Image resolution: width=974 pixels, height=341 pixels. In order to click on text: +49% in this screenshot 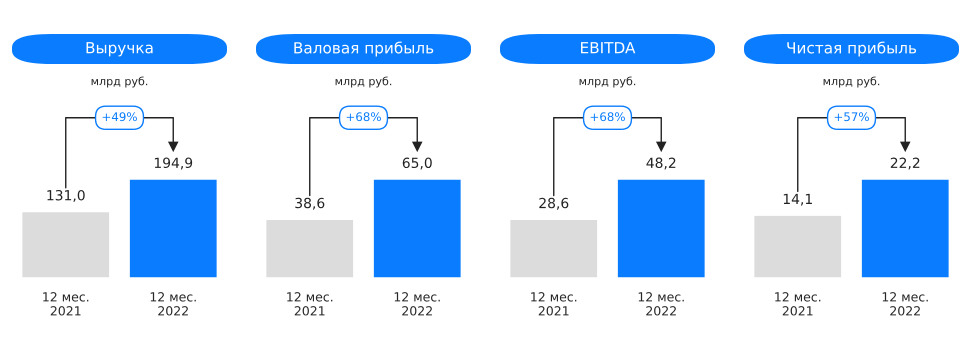, I will do `click(119, 117)`.